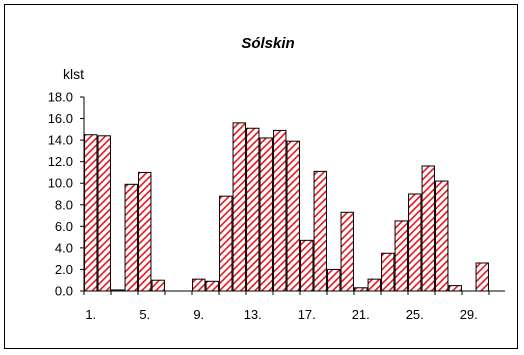 Image resolution: width=524 pixels, height=355 pixels. Describe the element at coordinates (64, 247) in the screenshot. I see `y-tick-label: 4.0` at that location.